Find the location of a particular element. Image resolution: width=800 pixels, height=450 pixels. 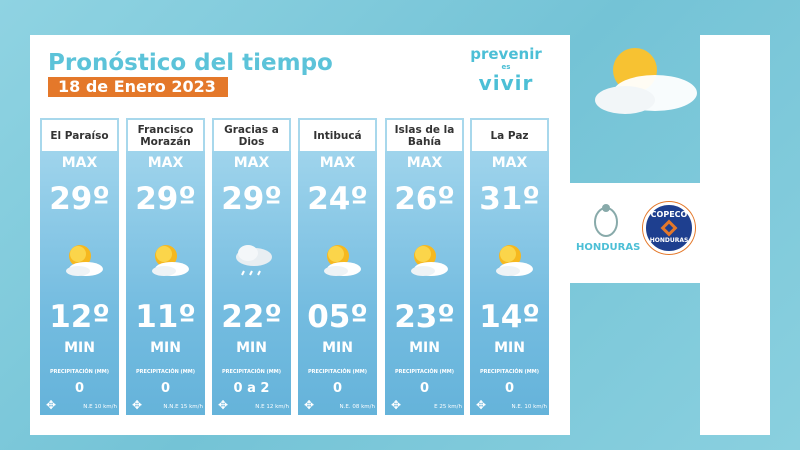

h-right-bar is located at coordinates (735, 235).